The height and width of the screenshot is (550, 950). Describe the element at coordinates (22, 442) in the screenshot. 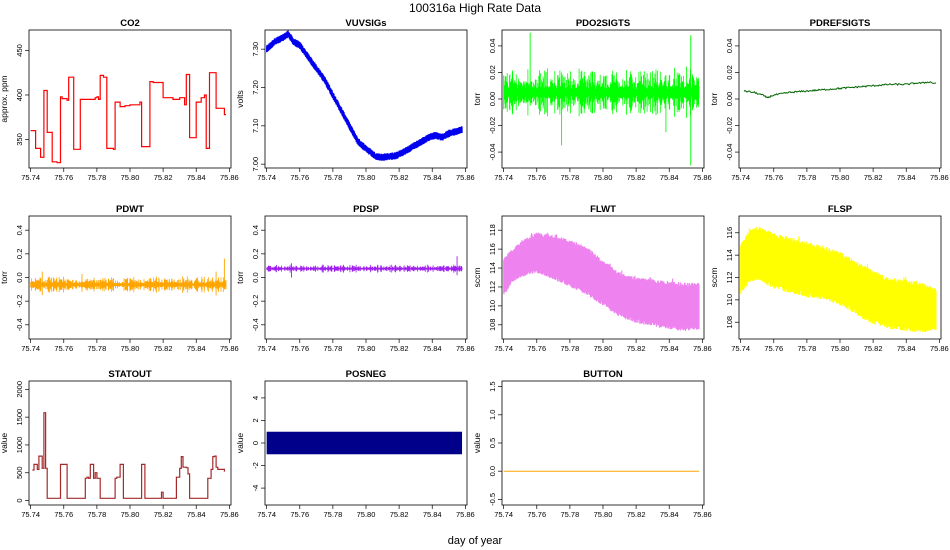

I see `y-axis: 0 500 1000 1500 2000` at that location.